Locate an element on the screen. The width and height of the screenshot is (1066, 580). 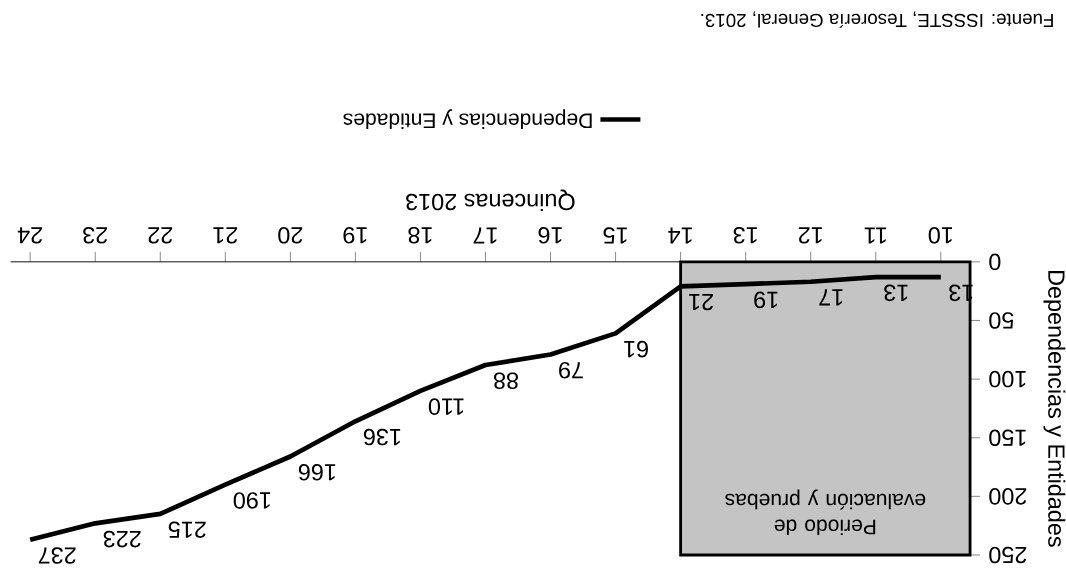
y-tick-label: 250 is located at coordinates (1008, 555).